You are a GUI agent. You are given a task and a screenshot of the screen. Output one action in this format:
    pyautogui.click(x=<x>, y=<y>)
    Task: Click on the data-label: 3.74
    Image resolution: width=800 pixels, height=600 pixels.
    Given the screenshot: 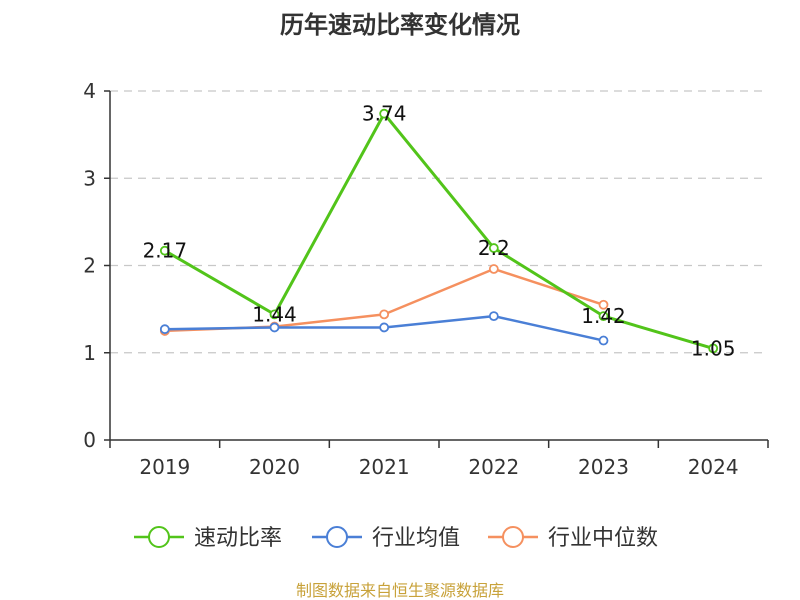 What is the action you would take?
    pyautogui.click(x=384, y=114)
    